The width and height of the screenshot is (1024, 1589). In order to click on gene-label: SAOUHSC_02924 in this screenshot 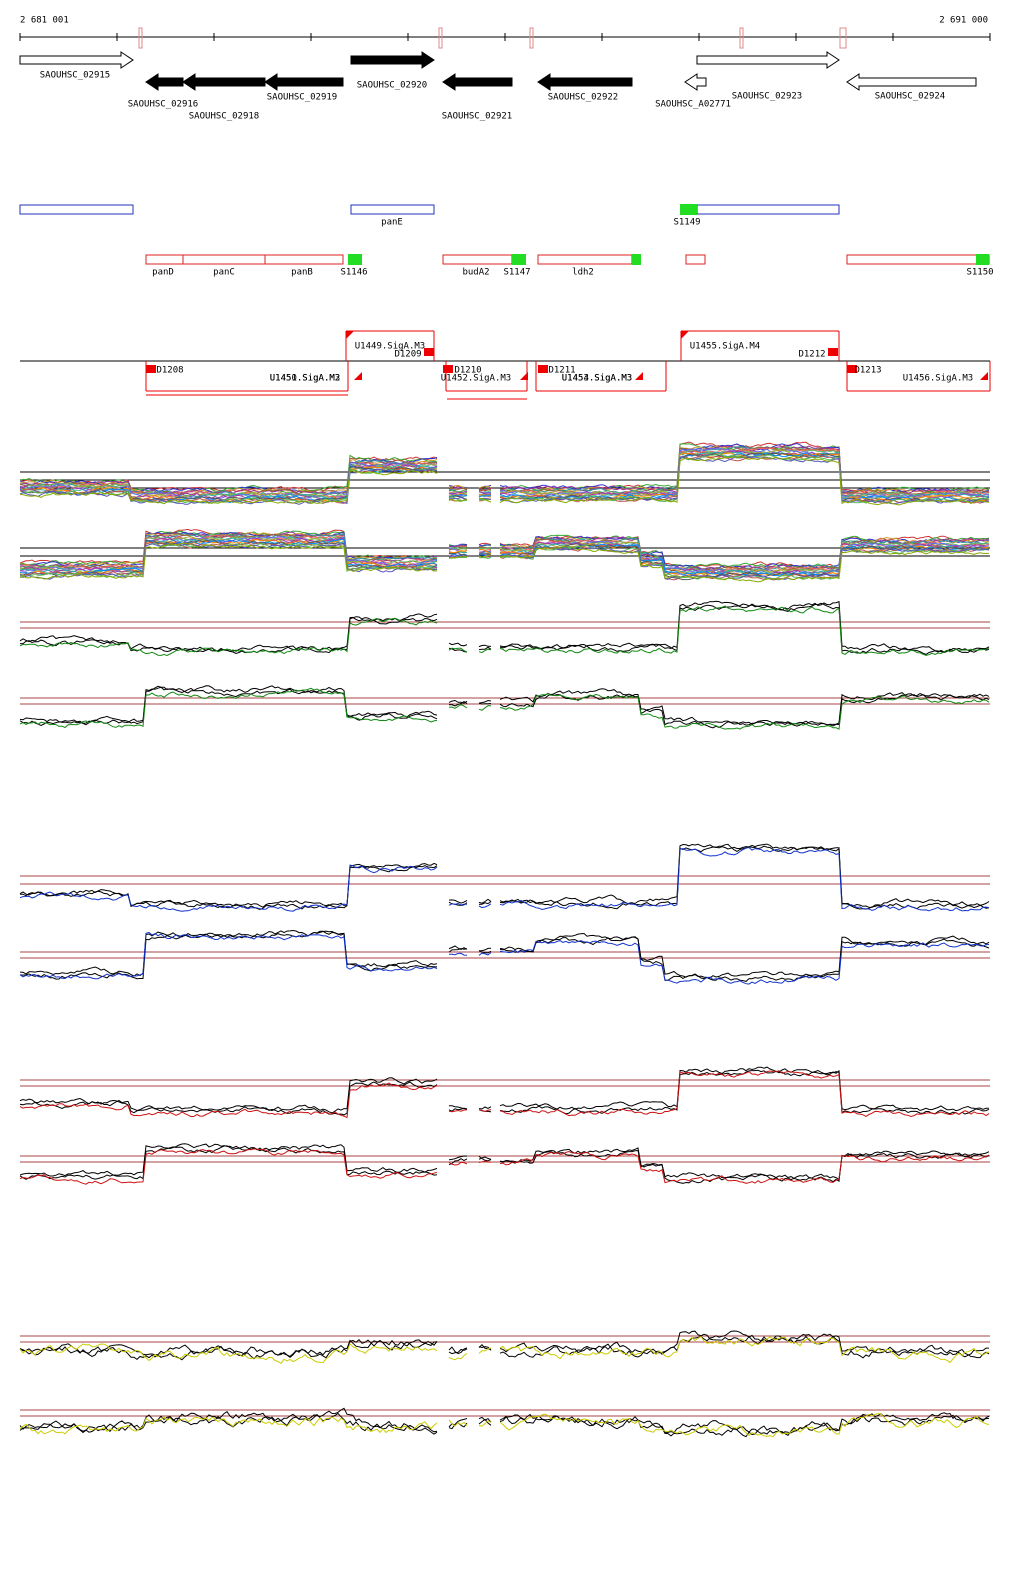, I will do `click(910, 97)`.